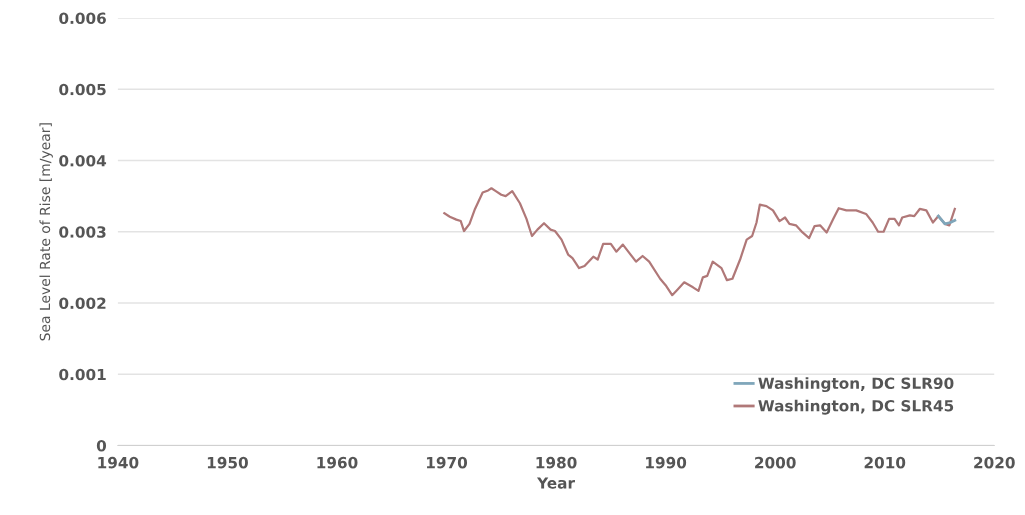  Describe the element at coordinates (775, 462) in the screenshot. I see `x-tick-label: 2000` at that location.